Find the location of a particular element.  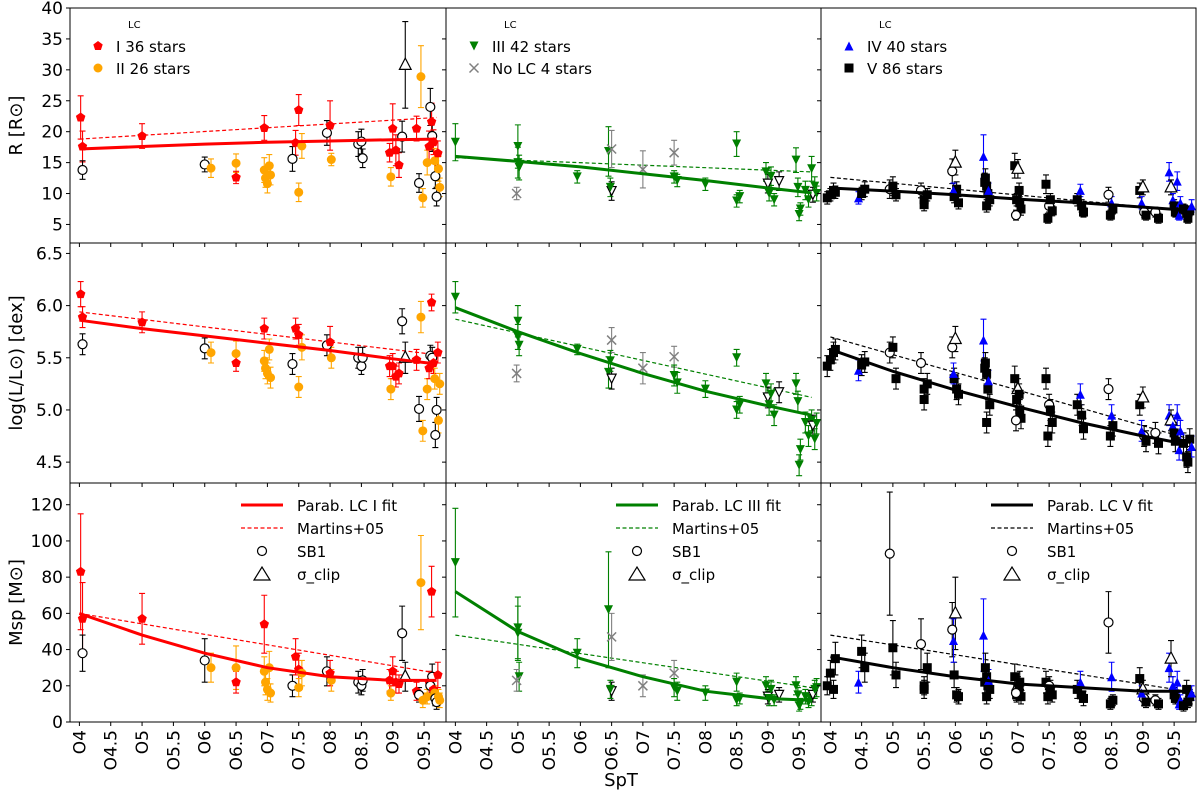

y-tick-label-L-4: 6.5 is located at coordinates (49, 254).